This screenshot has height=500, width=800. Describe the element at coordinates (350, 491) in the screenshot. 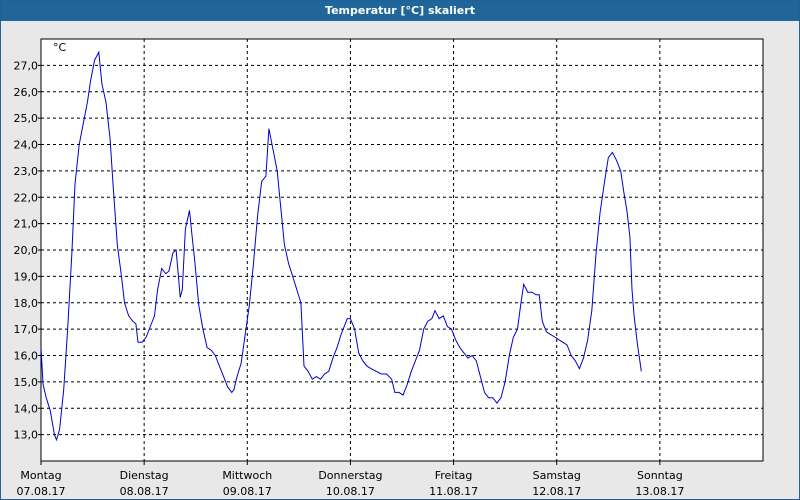

I see `x-tick-date-label: 10.08.17` at that location.